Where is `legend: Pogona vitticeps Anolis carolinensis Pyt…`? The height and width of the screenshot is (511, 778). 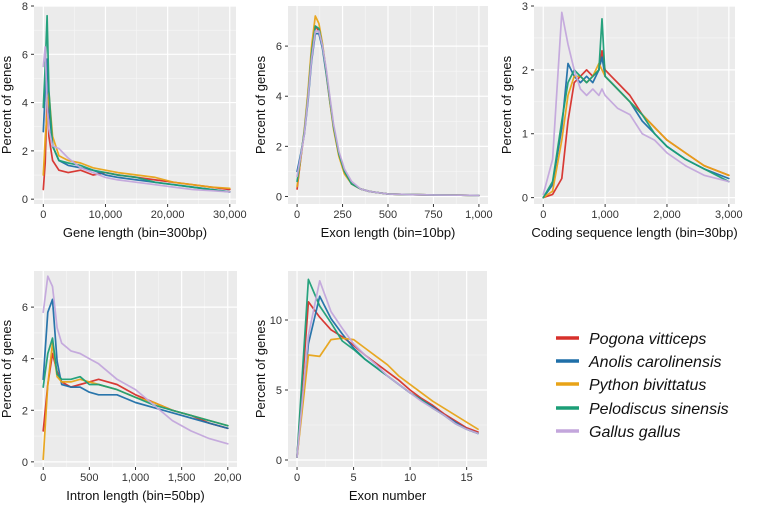 legend: Pogona vitticeps Anolis carolinensis Pyt… is located at coordinates (642, 386).